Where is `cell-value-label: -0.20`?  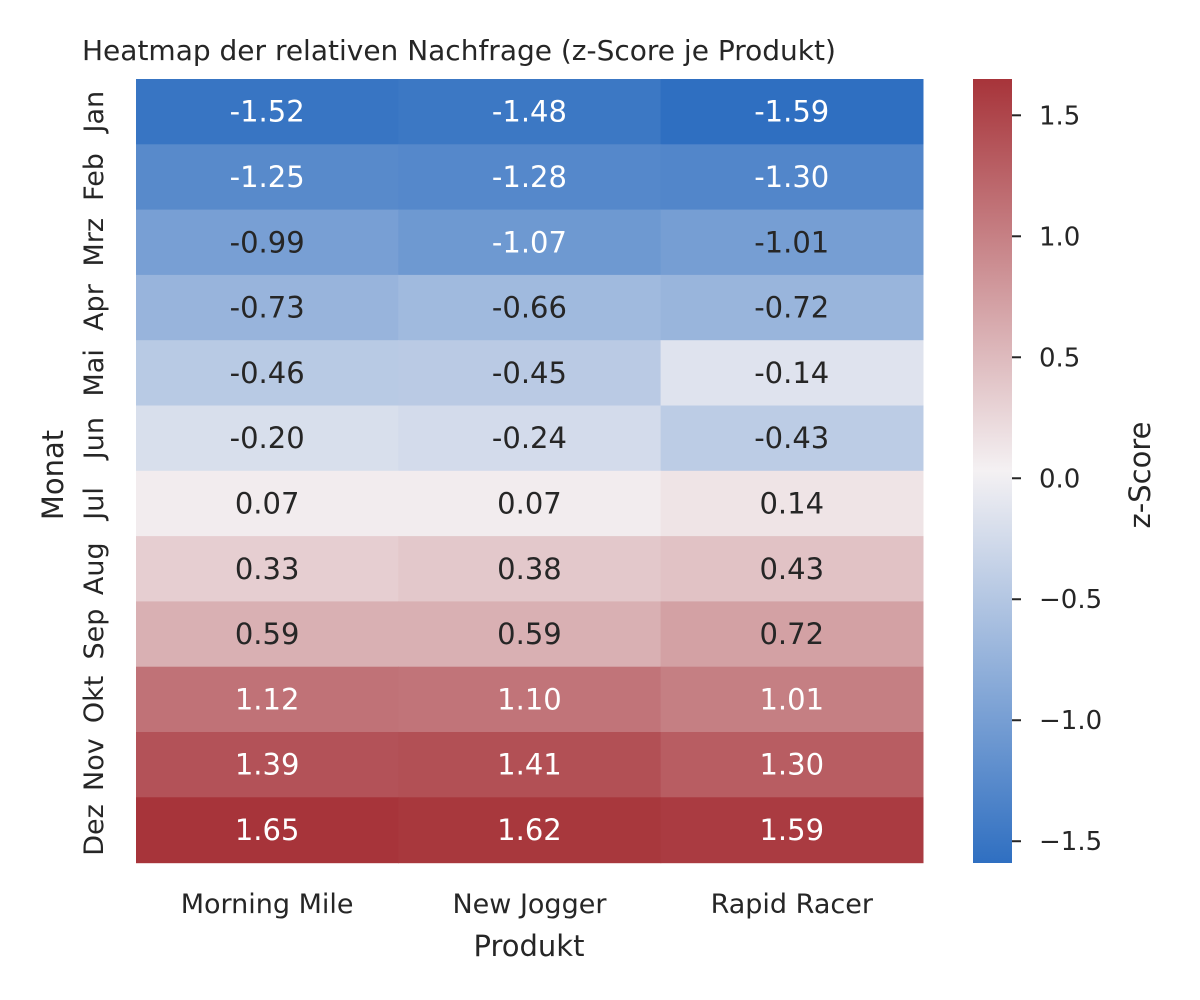
cell-value-label: -0.20 is located at coordinates (267, 438).